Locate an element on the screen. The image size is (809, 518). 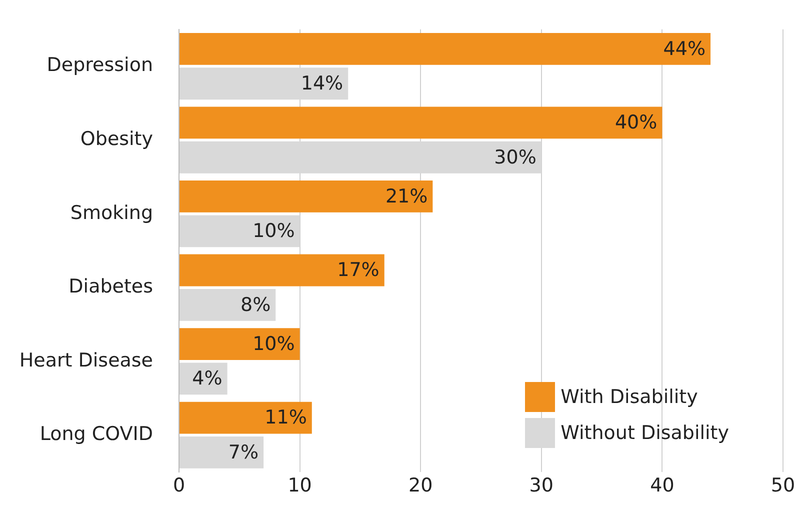
x-tick-label: 20 is located at coordinates (420, 485).